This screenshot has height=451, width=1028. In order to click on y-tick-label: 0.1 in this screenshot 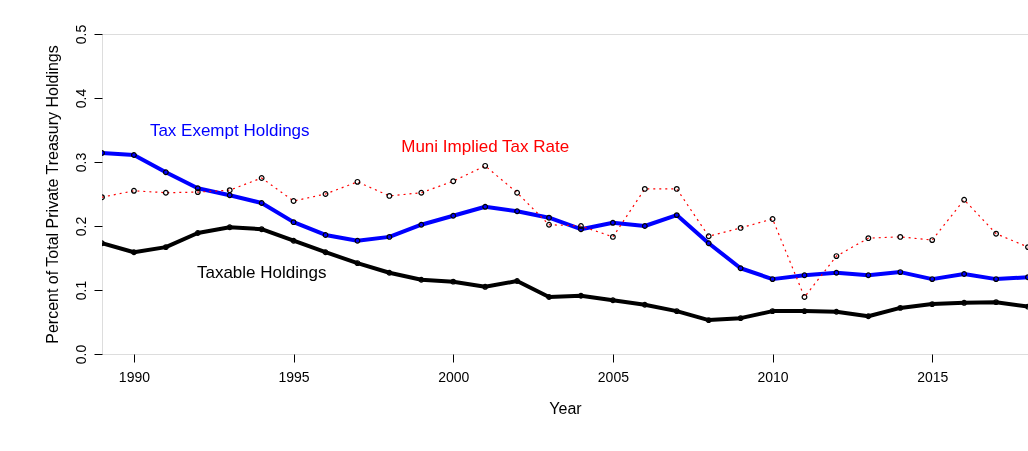, I will do `click(80, 290)`.